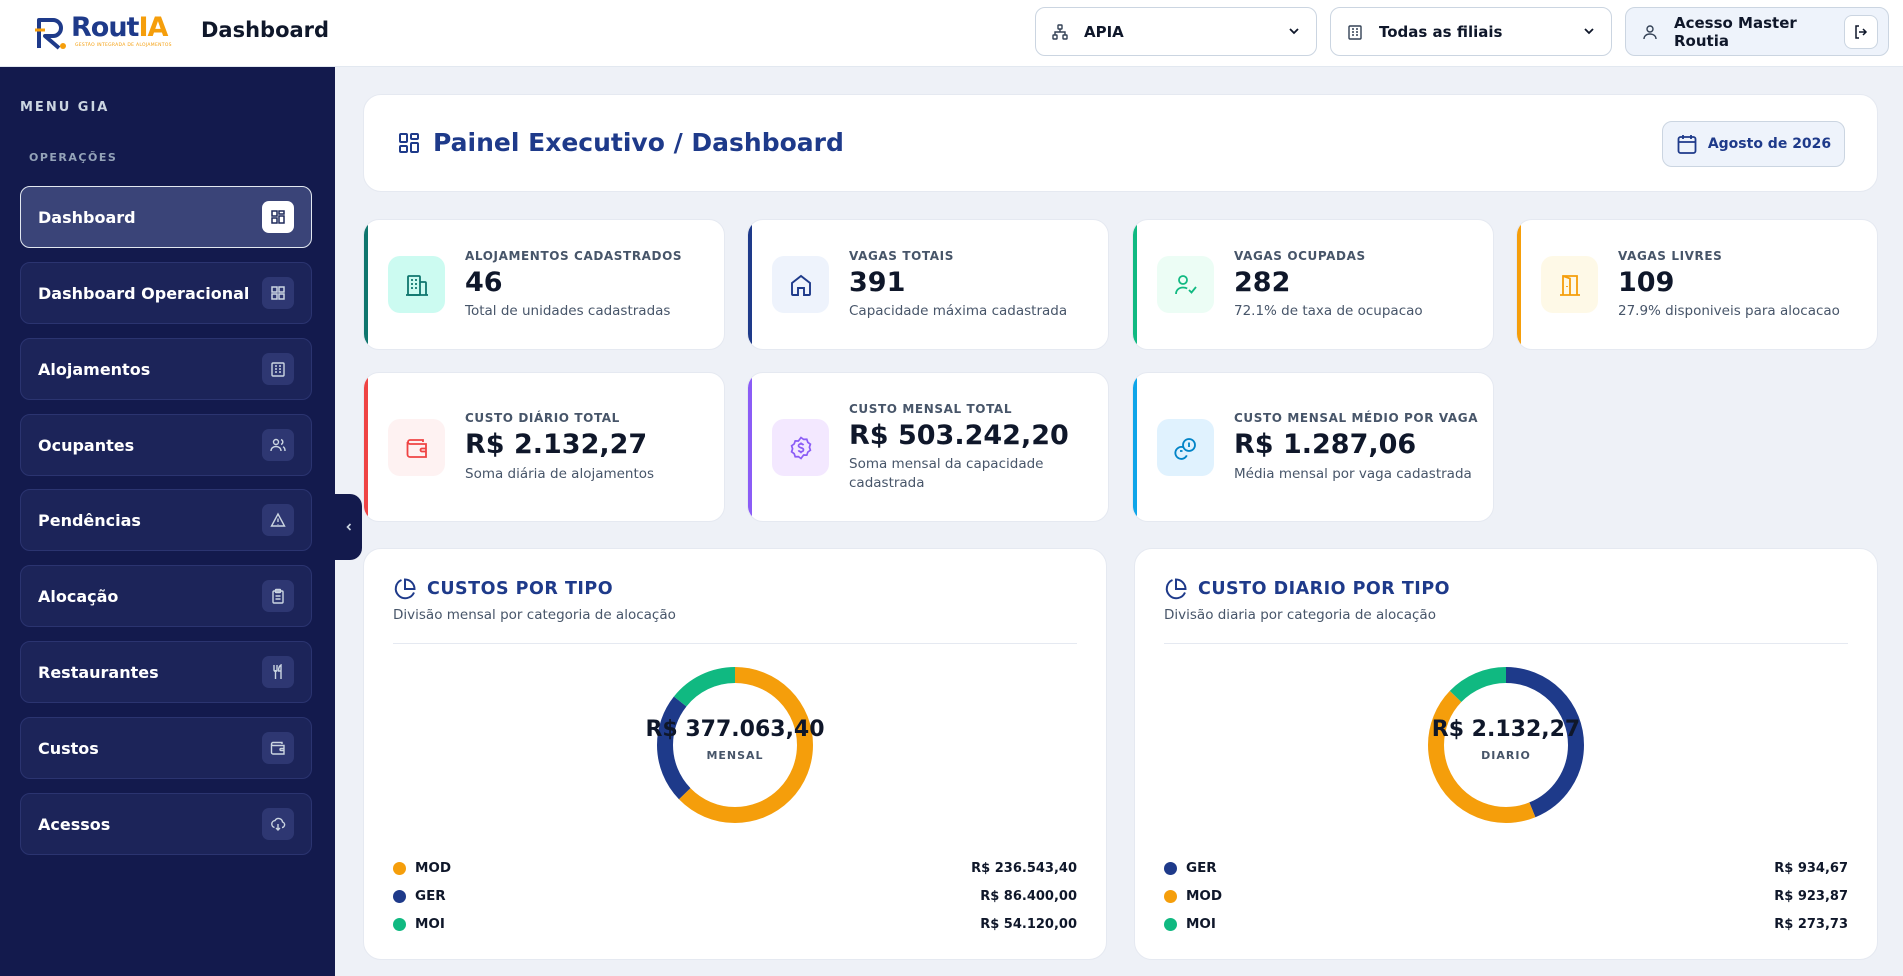 This screenshot has height=976, width=1903. I want to click on legend-item: MOD R$ 923,87, so click(1506, 896).